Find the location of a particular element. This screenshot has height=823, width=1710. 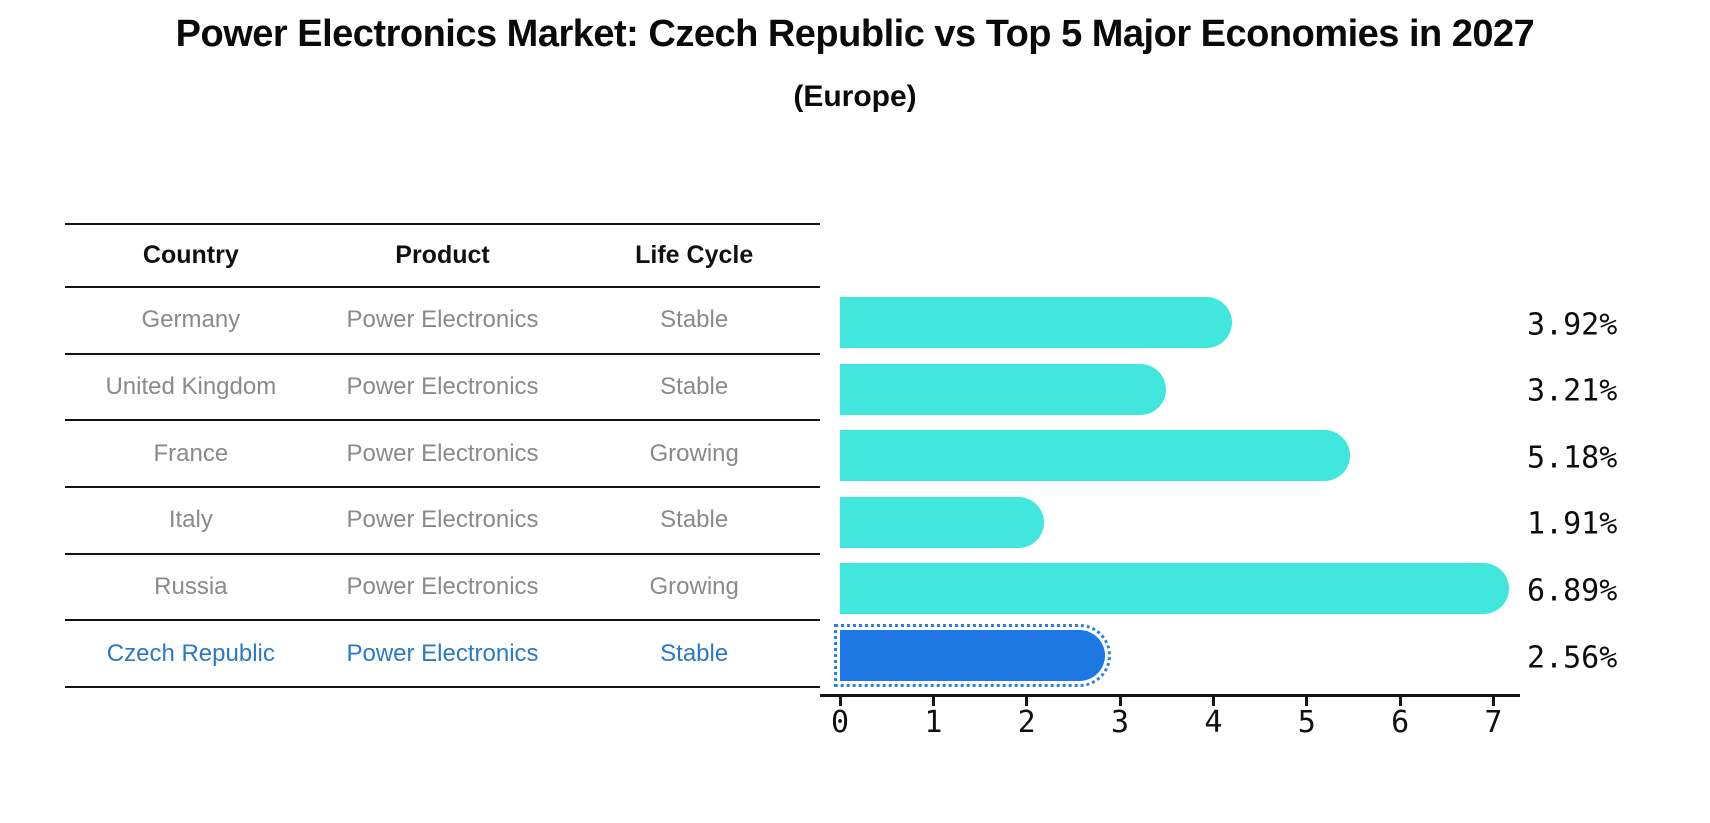

column-header-product: Product is located at coordinates (442, 255).